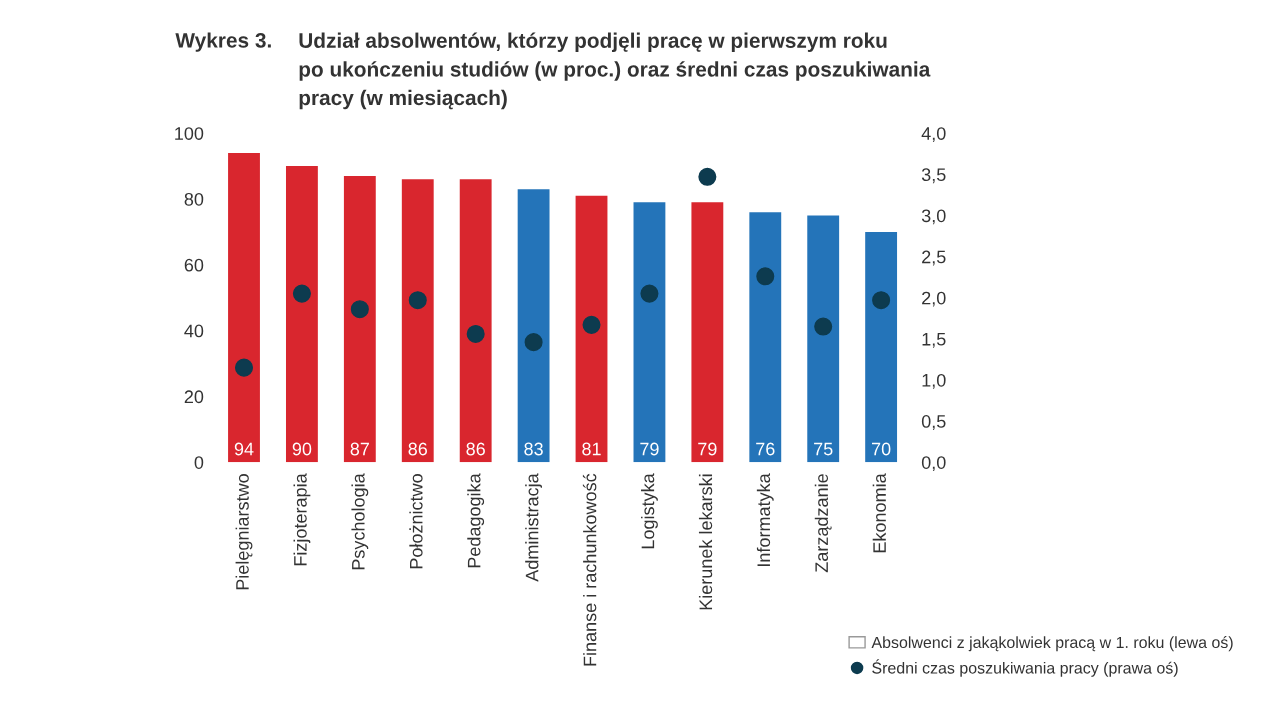  What do you see at coordinates (933, 217) in the screenshot?
I see `y2-tick-label: 3,0` at bounding box center [933, 217].